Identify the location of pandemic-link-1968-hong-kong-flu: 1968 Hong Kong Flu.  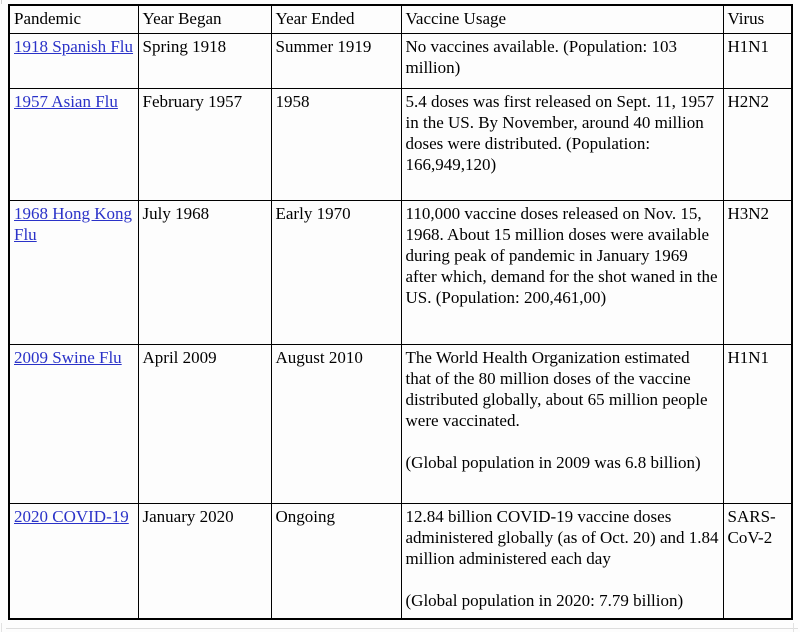
(73, 223).